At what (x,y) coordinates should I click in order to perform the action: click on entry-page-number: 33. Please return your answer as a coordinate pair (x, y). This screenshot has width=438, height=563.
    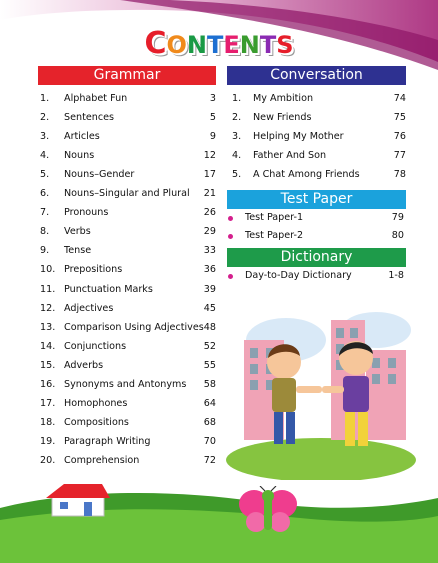
    Looking at the image, I should click on (209, 251).